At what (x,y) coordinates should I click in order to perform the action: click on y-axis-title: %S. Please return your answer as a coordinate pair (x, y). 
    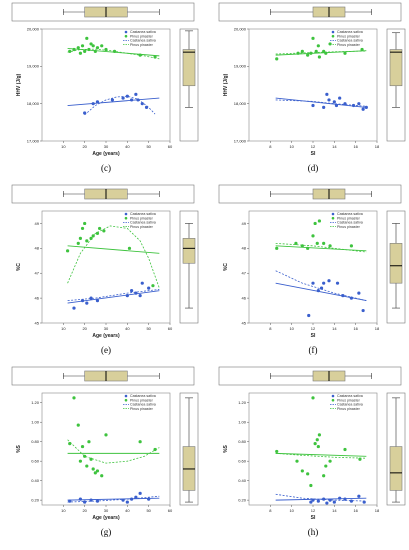
    Looking at the image, I should click on (226, 448).